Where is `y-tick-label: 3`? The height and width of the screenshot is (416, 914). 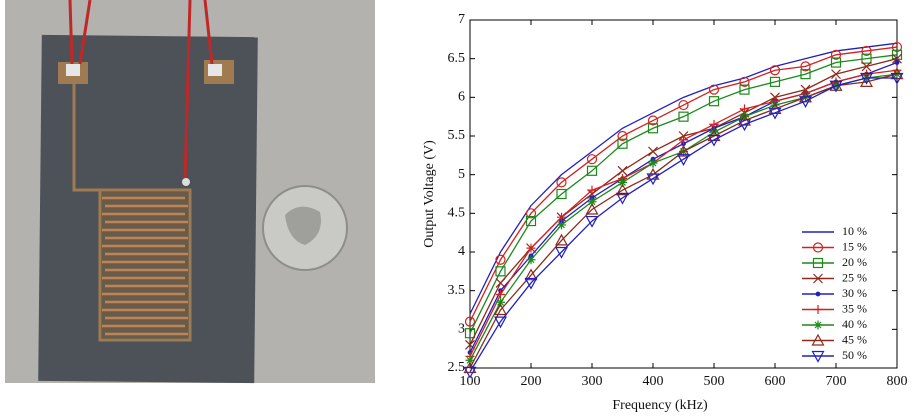
y-tick-label: 3 is located at coordinates (461, 329).